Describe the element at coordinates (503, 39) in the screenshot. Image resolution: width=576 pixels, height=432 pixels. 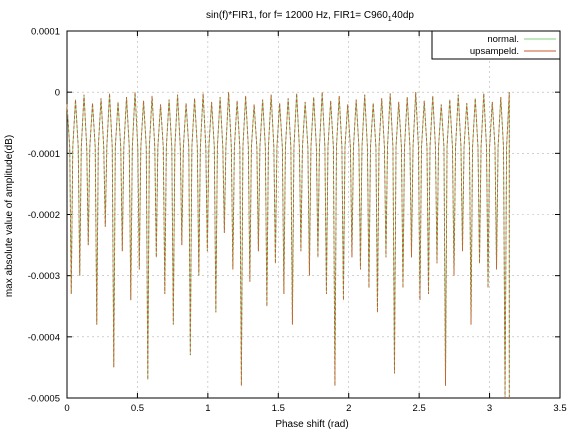
I see `legend-label-normal: normal.` at that location.